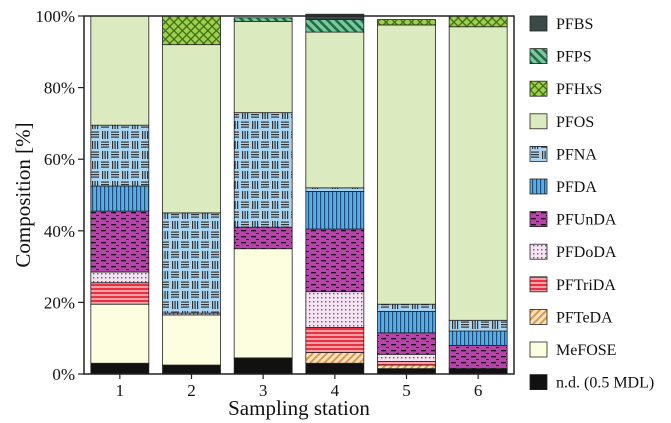 This screenshot has height=423, width=671. I want to click on x-tick-label: 1, so click(120, 390).